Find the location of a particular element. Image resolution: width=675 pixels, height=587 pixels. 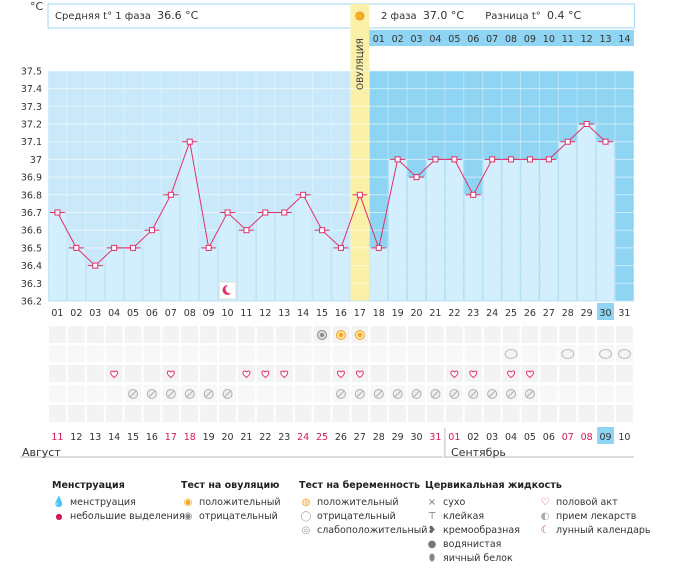

phase1-summary: Средняя t° 1 фаза 36.6 °C is located at coordinates (126, 15).